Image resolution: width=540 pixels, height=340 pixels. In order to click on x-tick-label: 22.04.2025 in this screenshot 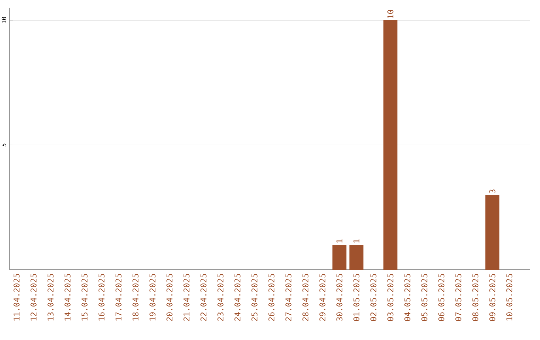, I will do `click(203, 298)`.